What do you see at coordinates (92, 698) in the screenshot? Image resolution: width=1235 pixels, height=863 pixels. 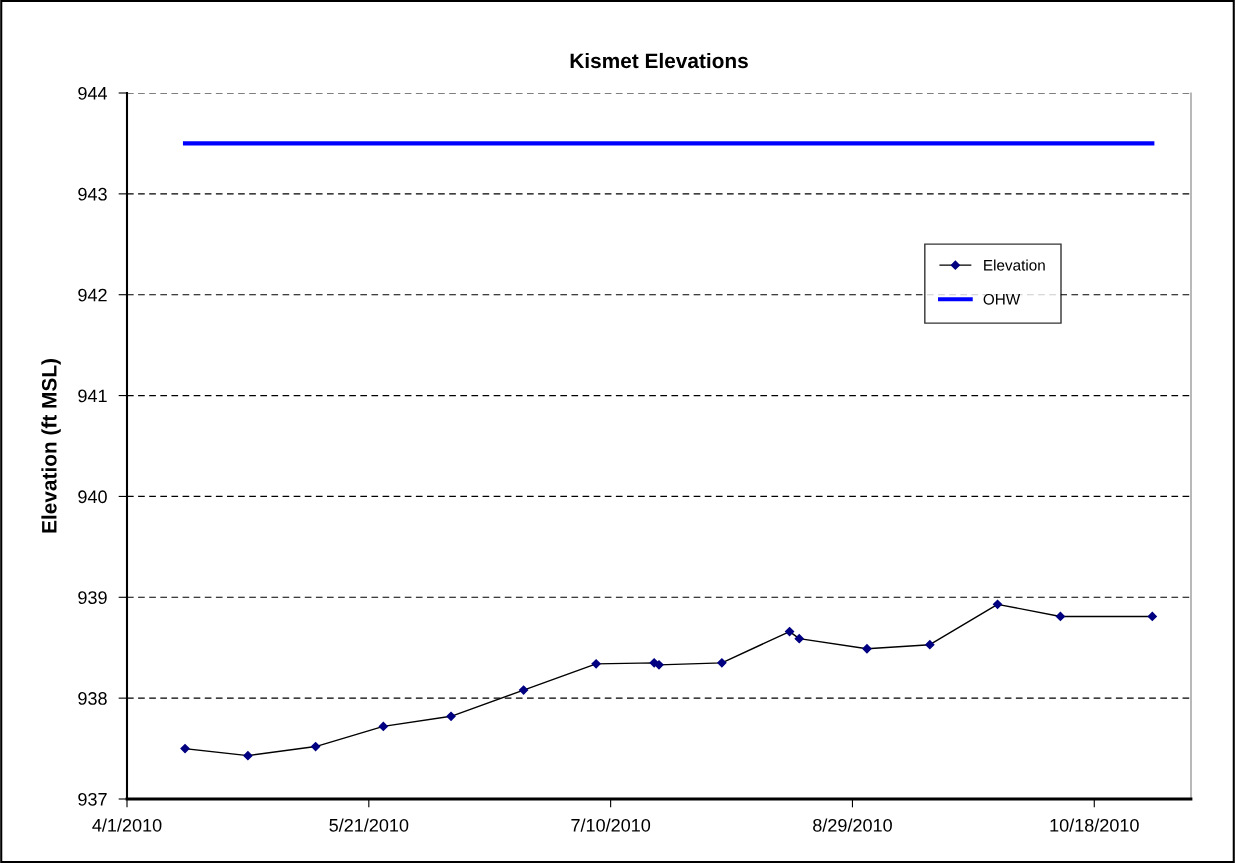 I see `y-tick-label: 938` at bounding box center [92, 698].